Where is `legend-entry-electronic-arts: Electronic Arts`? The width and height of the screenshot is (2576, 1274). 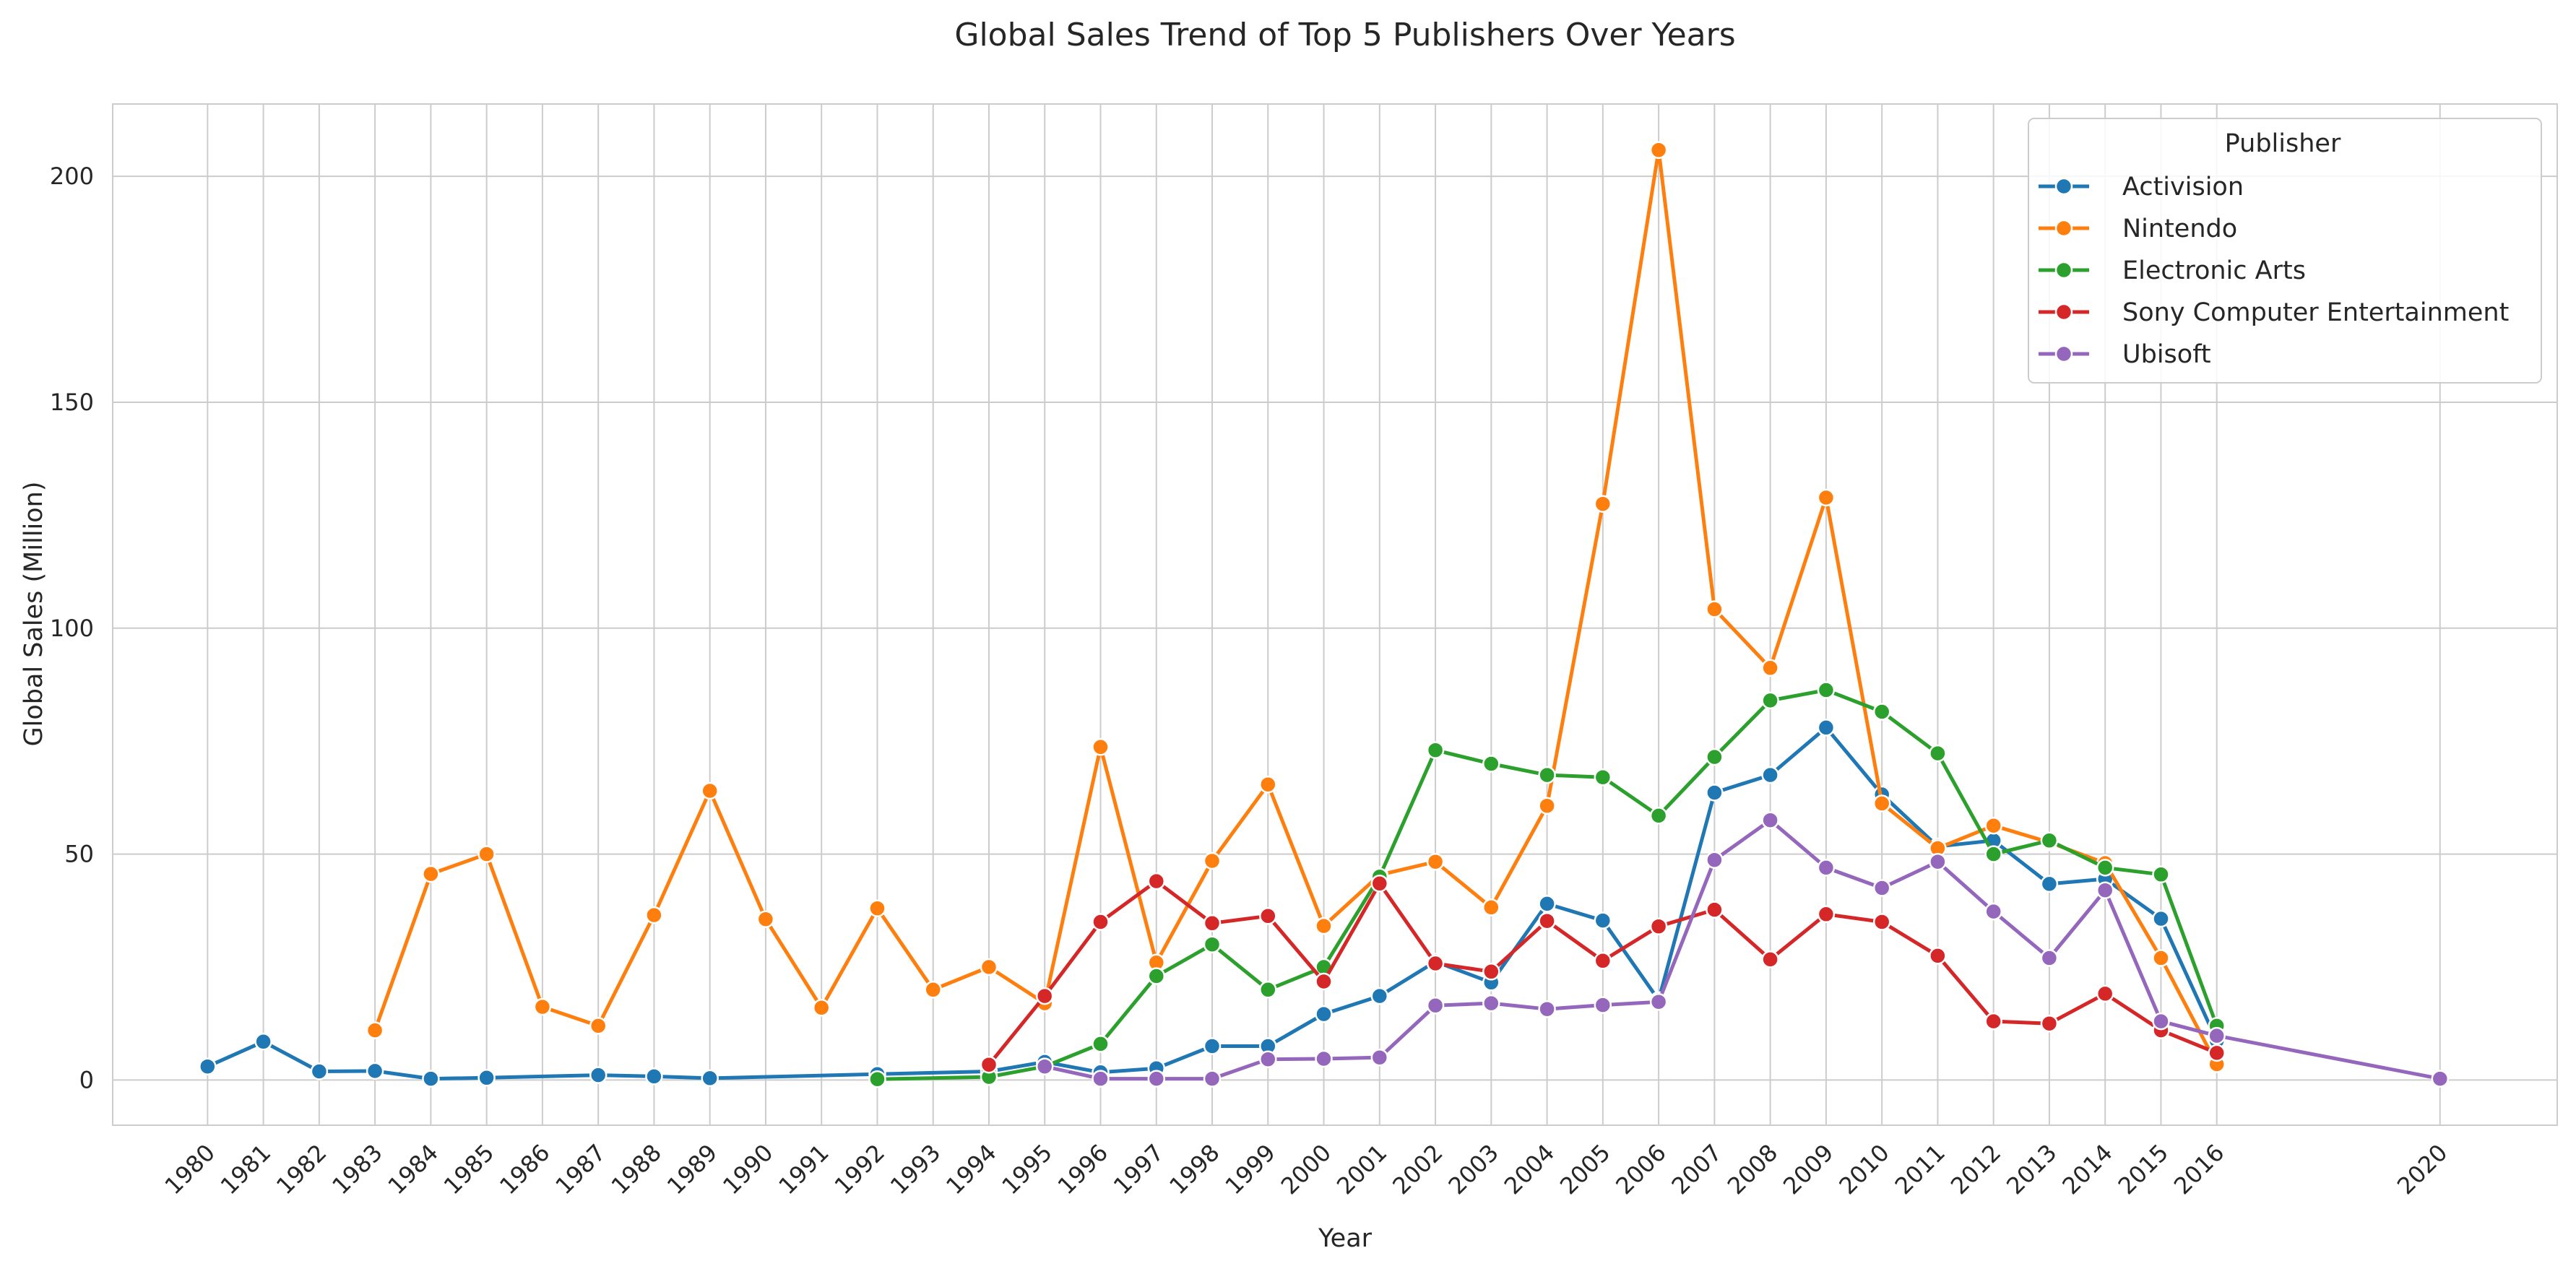
legend-entry-electronic-arts: Electronic Arts is located at coordinates (2172, 270).